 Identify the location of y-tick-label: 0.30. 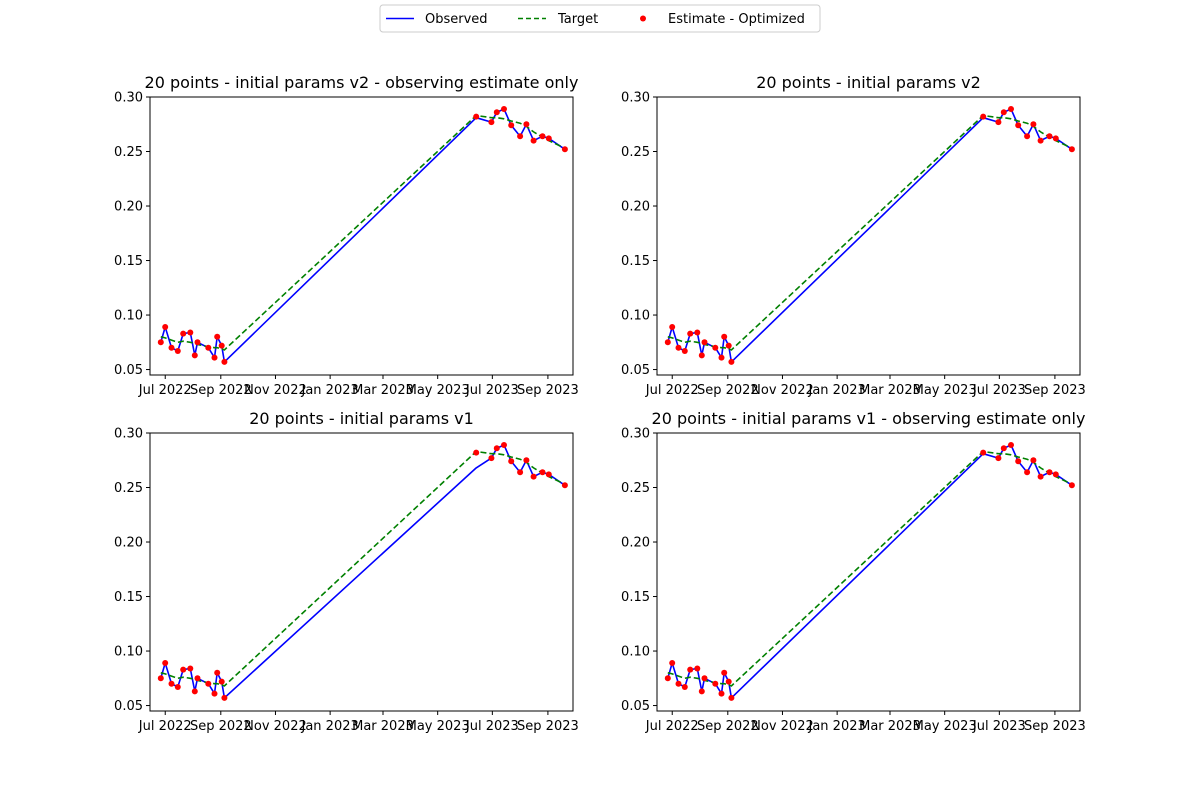
(635, 98).